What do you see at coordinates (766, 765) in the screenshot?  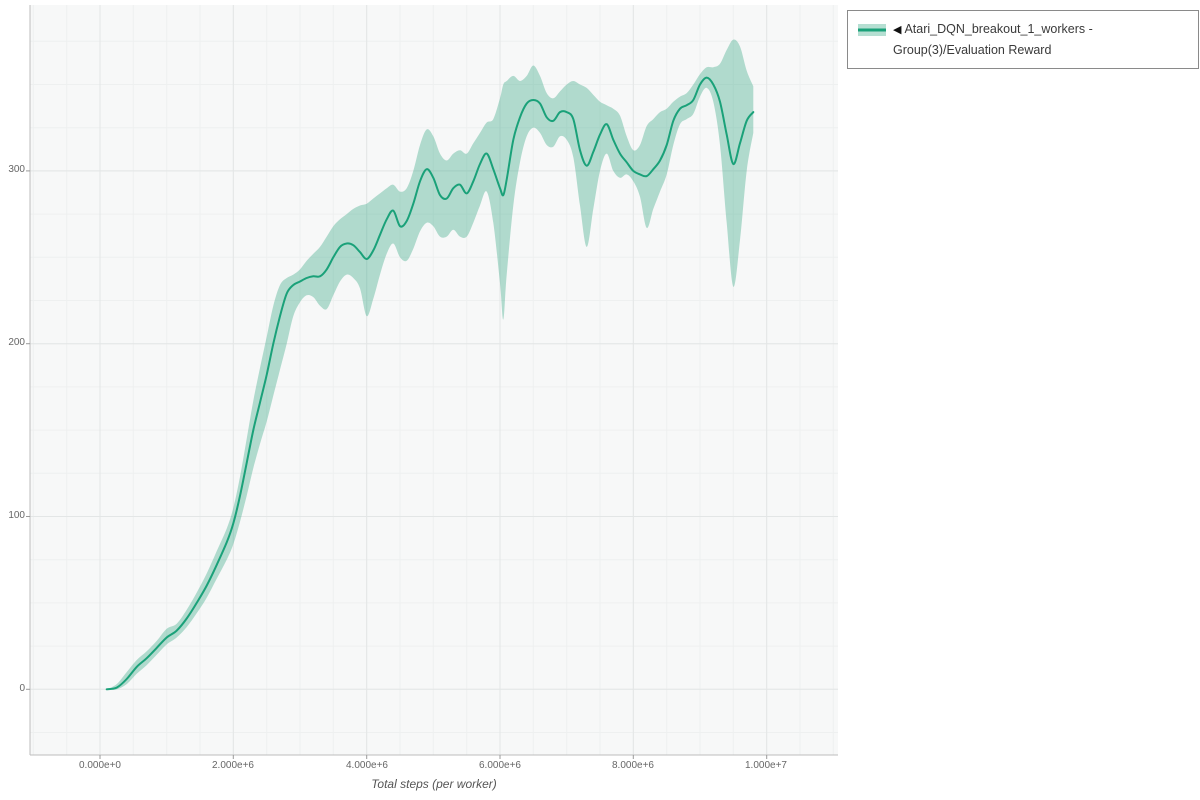 I see `x-tick-label-5: 1.000e+7` at bounding box center [766, 765].